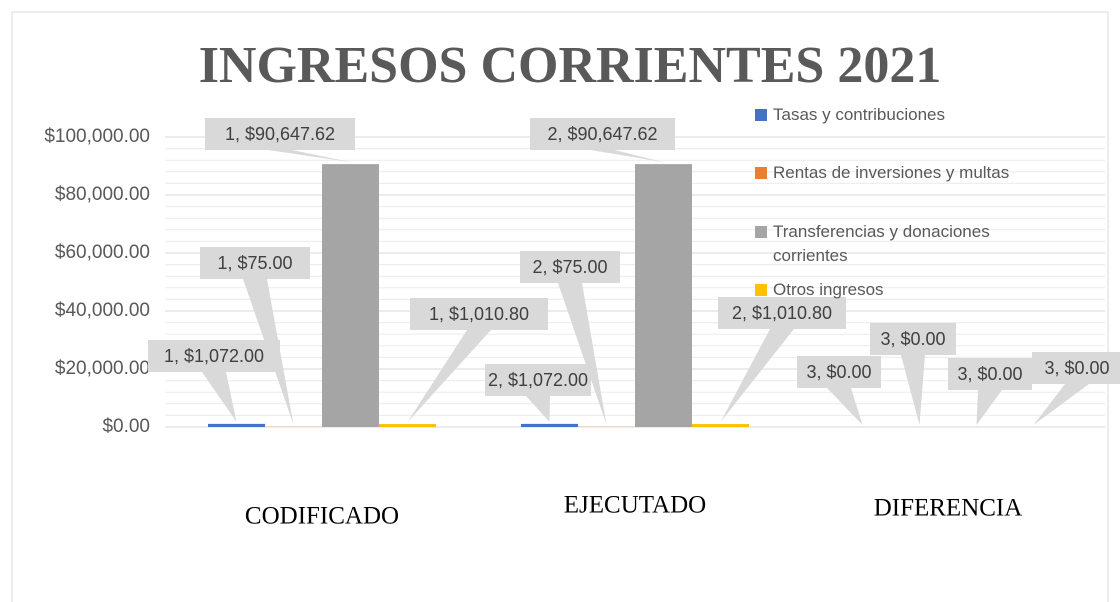  What do you see at coordinates (907, 290) in the screenshot?
I see `legend-item: Otros ingresos` at bounding box center [907, 290].